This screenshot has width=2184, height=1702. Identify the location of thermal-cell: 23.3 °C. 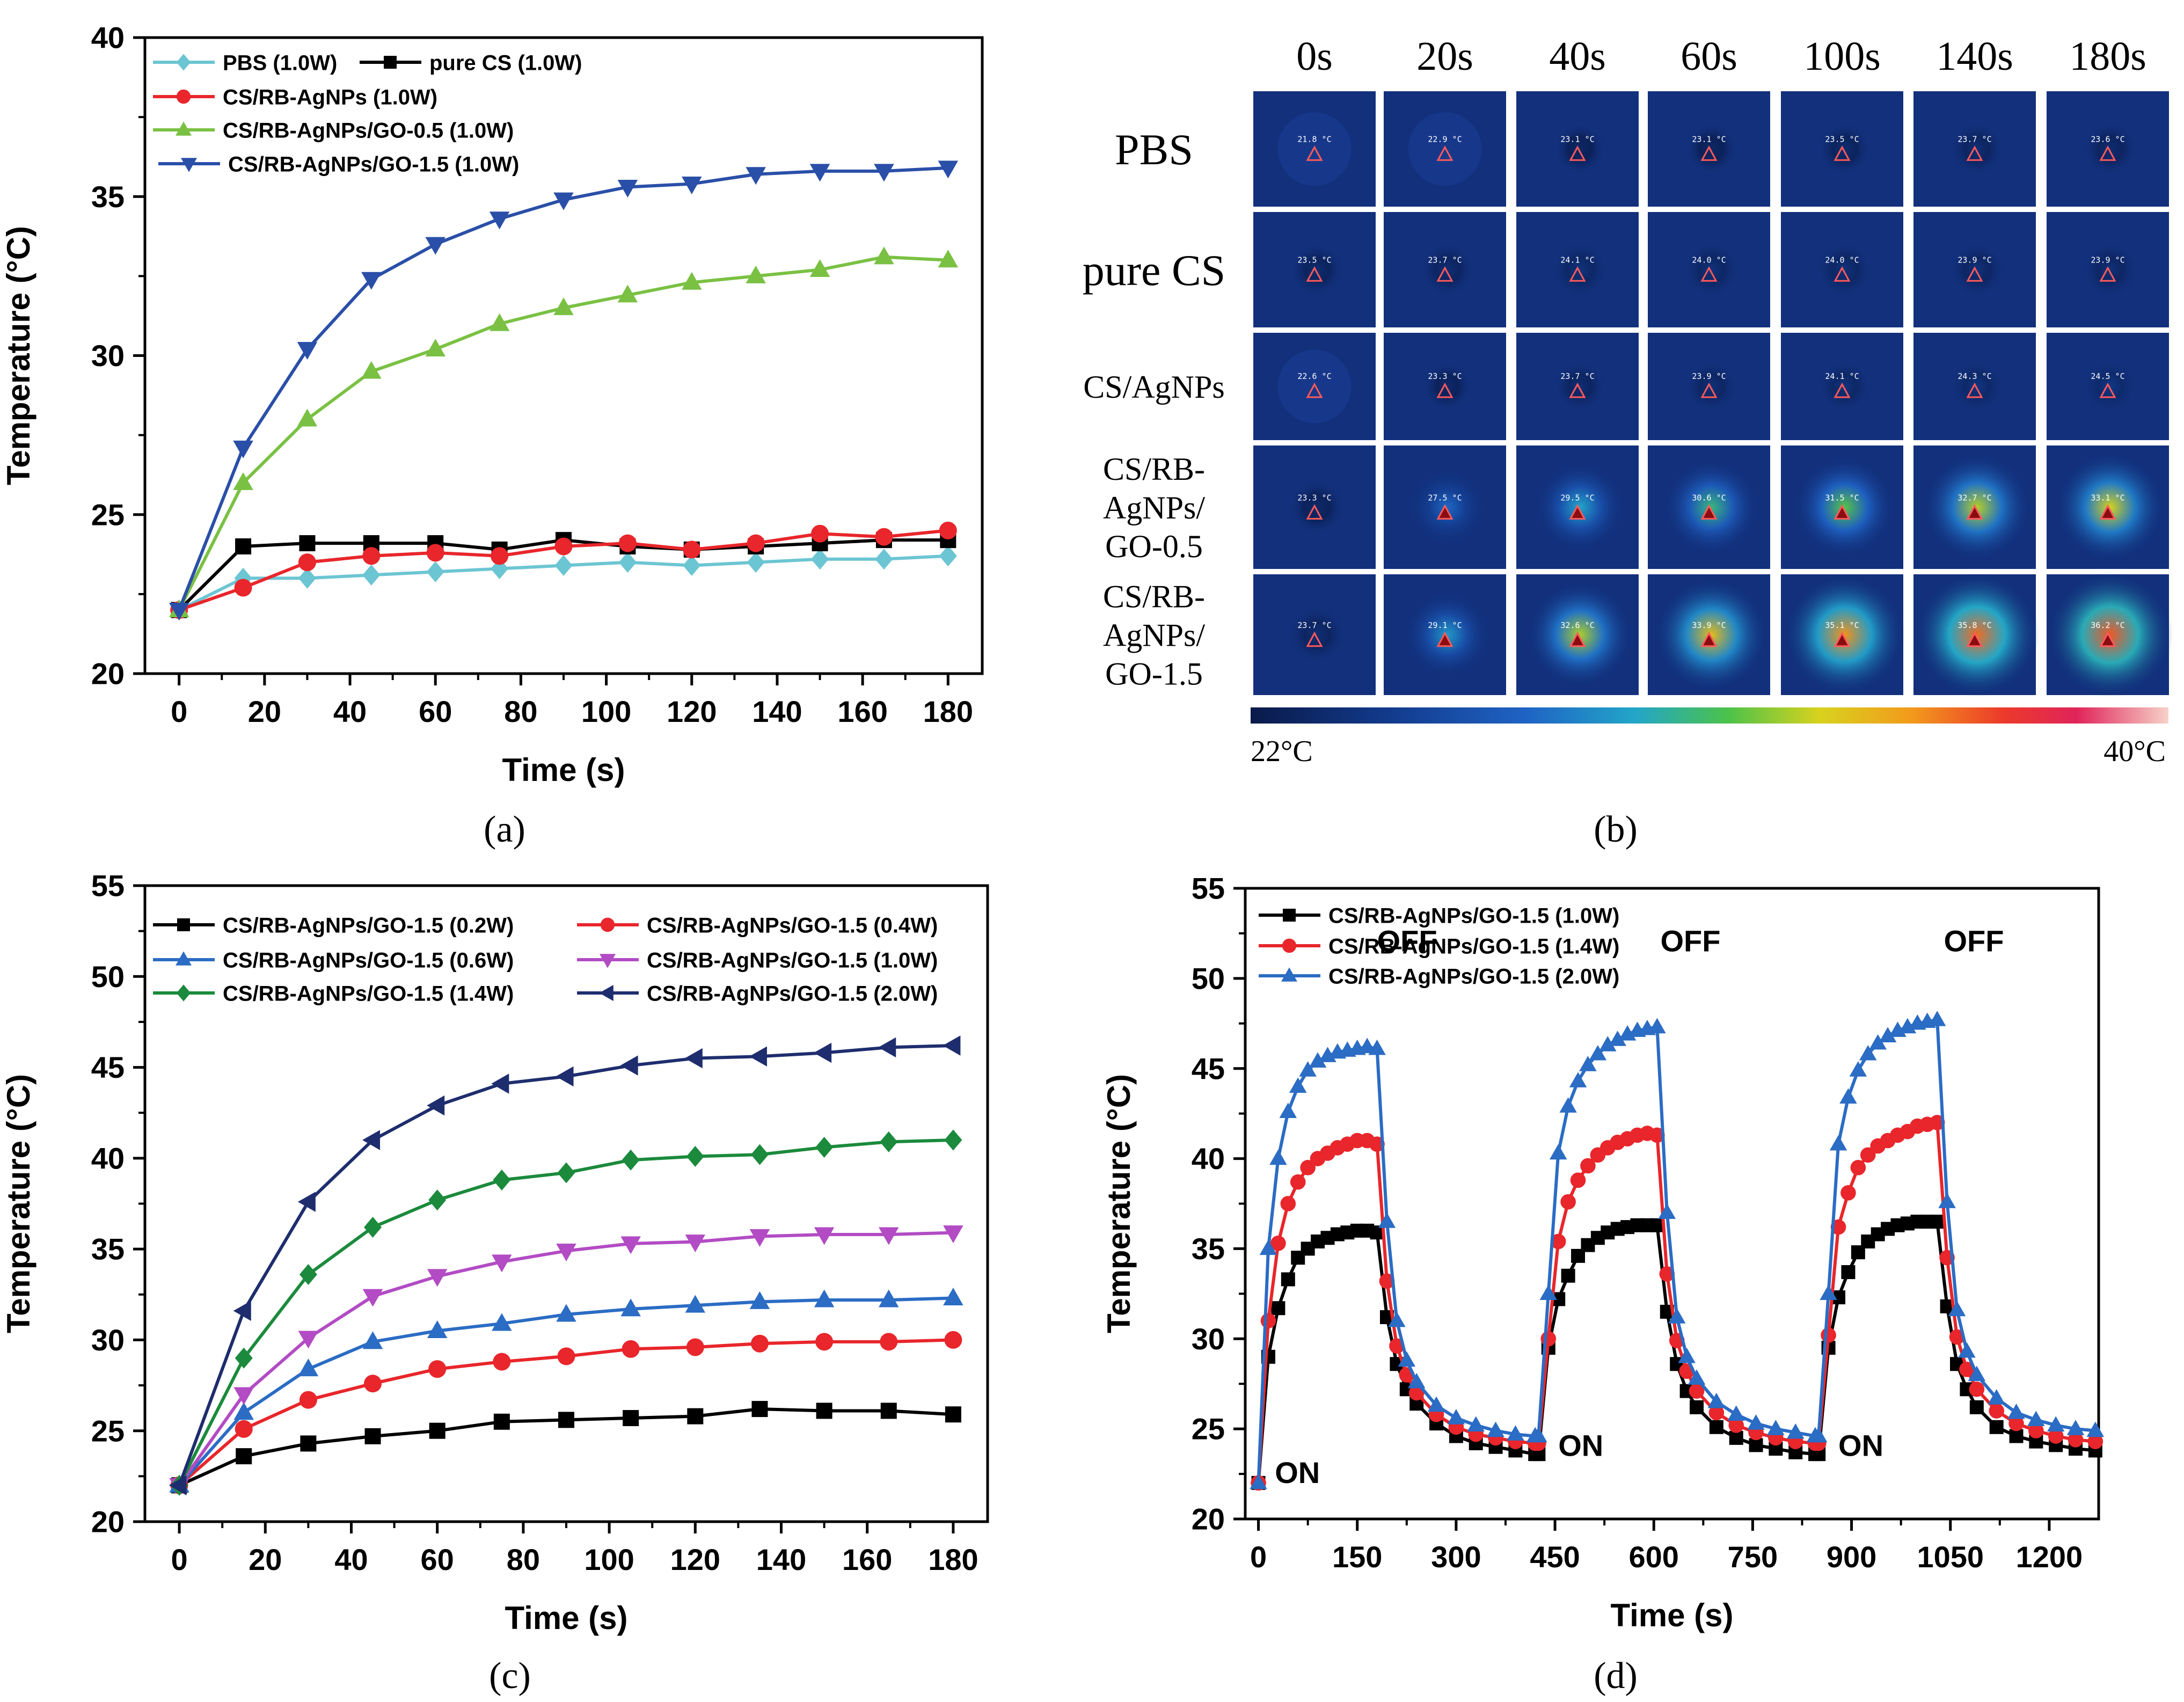
(1445, 386).